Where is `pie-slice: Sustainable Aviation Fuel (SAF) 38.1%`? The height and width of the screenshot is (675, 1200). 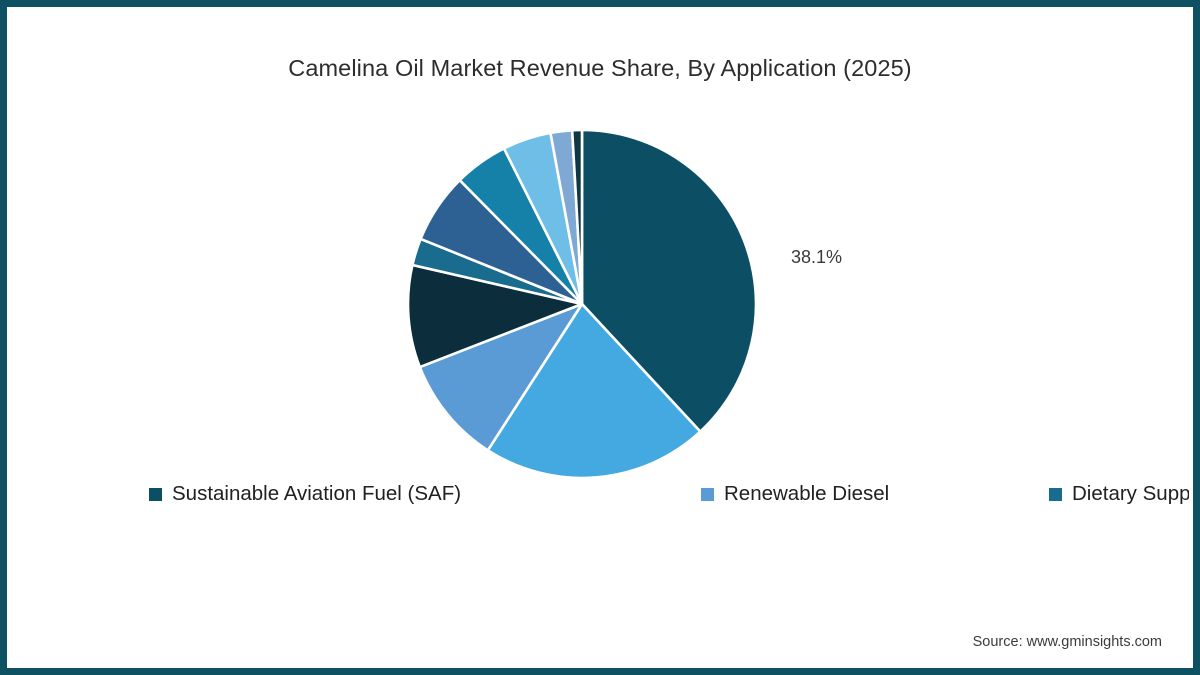 pie-slice: Sustainable Aviation Fuel (SAF) 38.1% is located at coordinates (669, 280).